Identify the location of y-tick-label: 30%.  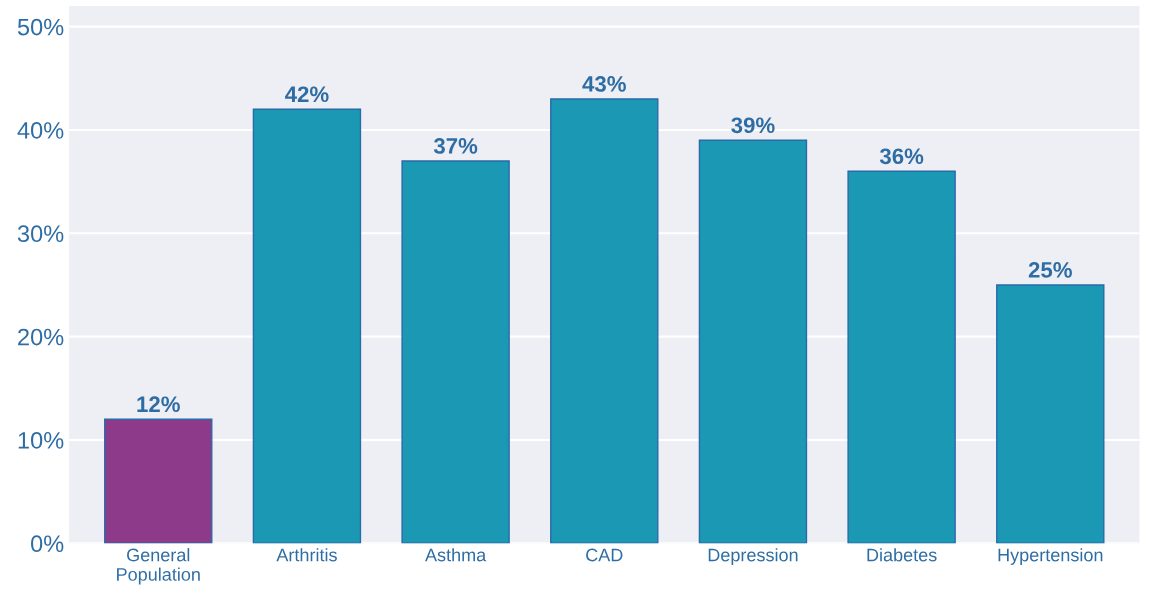
(40, 234).